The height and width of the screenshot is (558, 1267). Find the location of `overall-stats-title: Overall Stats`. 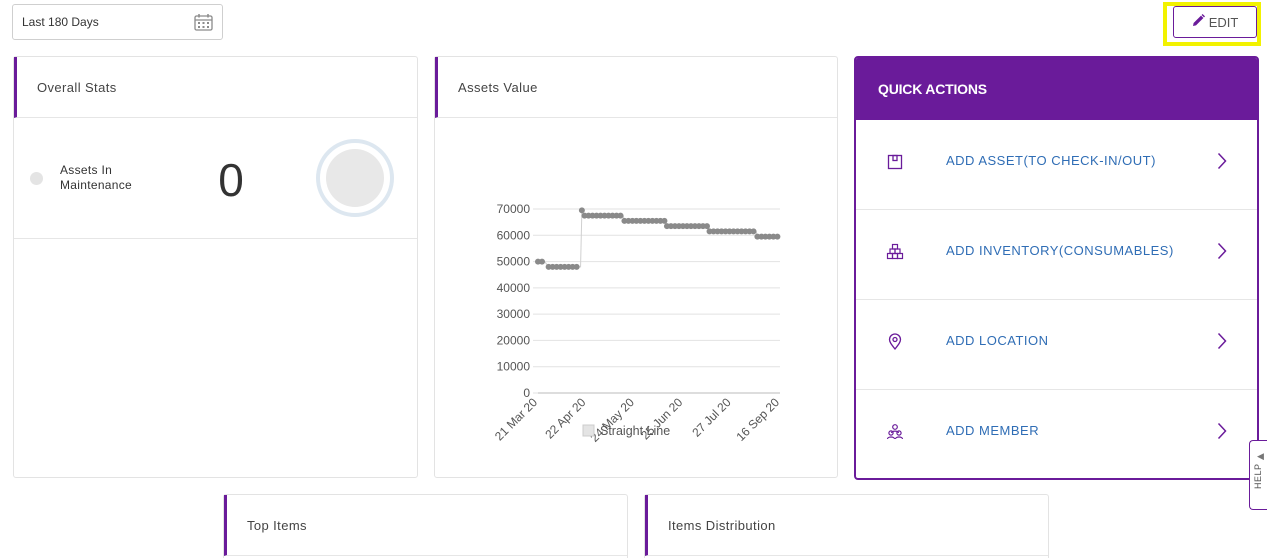

overall-stats-title: Overall Stats is located at coordinates (215, 87).